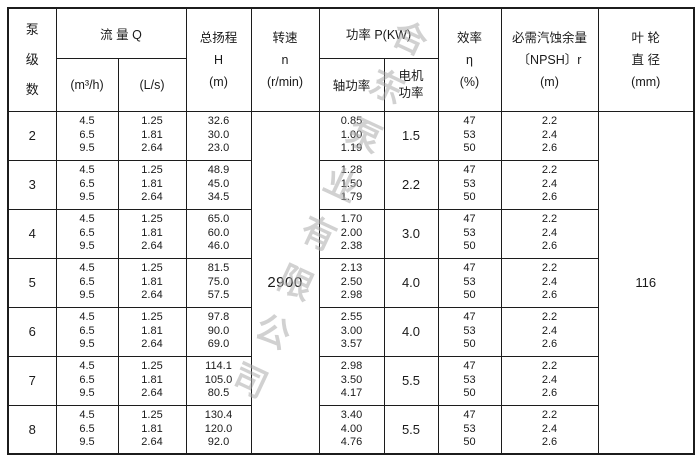  I want to click on header-stage-line: 级, so click(32, 59).